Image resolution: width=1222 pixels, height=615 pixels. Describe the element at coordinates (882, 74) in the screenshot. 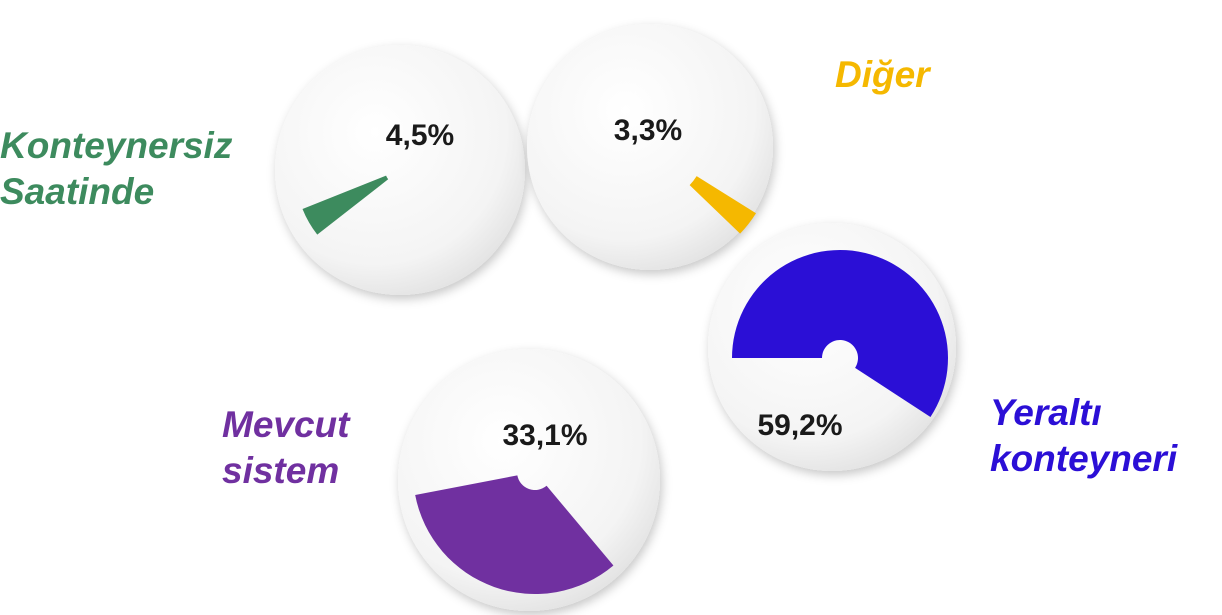

I see `category-label: Diğer` at that location.